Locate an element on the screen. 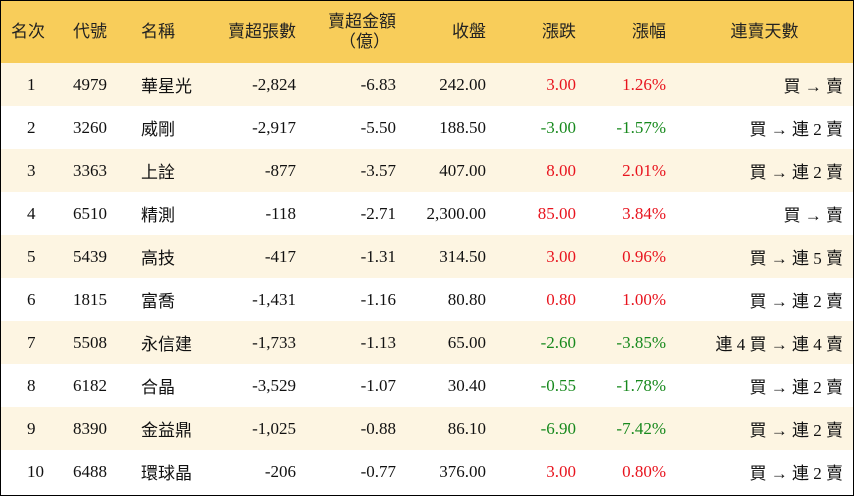 Image resolution: width=854 pixels, height=496 pixels. table-cell: 80.80 is located at coordinates (466, 299).